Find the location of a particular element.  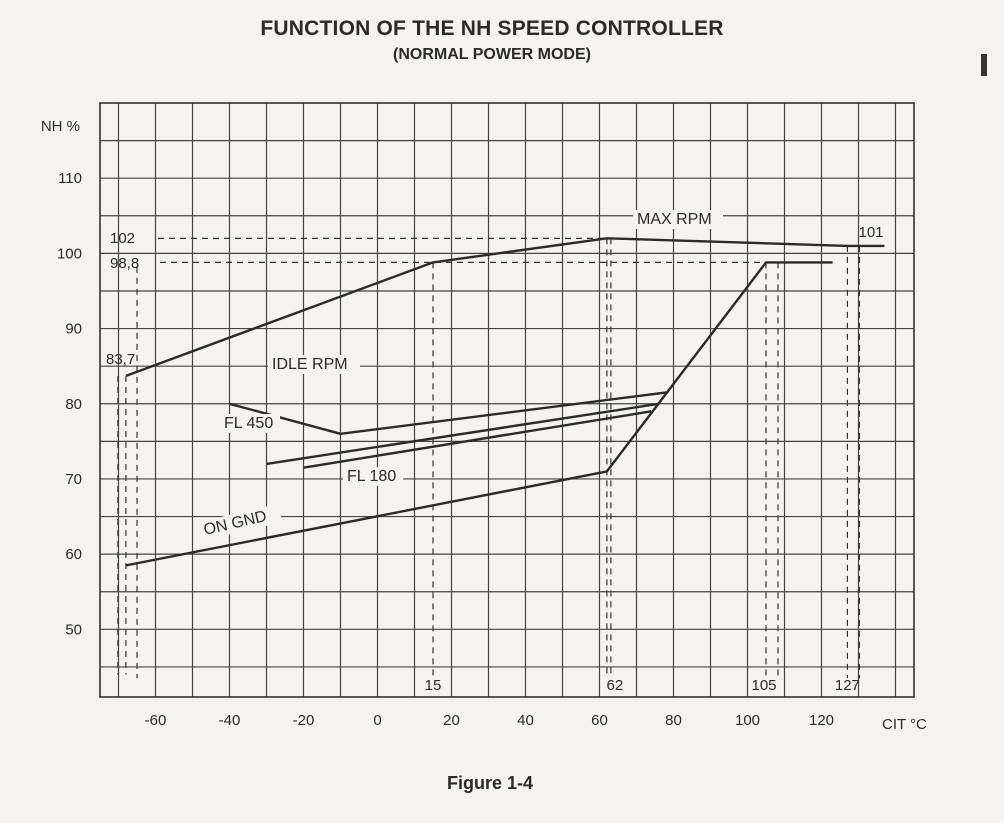

series-label-text: FL 450 is located at coordinates (248, 423).